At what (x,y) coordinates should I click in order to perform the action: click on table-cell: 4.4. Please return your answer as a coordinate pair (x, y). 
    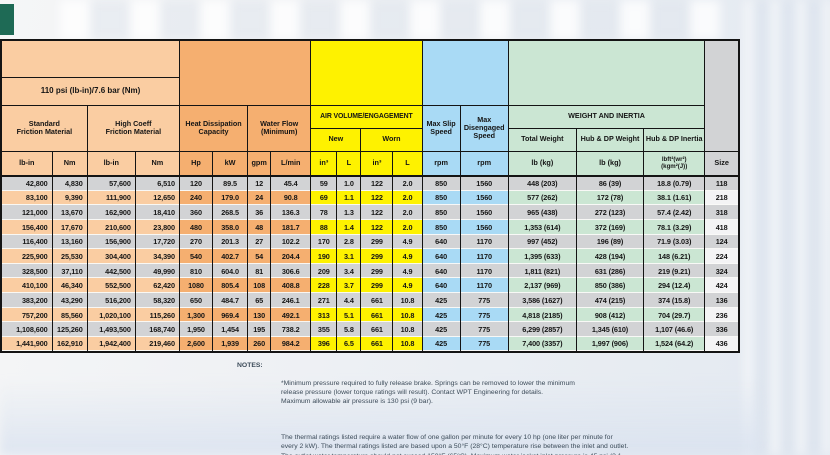
    Looking at the image, I should click on (349, 300).